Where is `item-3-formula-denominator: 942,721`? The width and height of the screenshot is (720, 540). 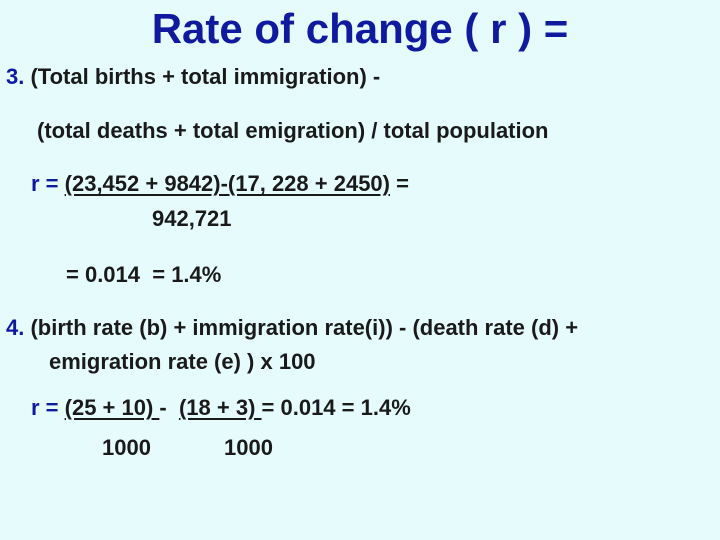
item-3-formula-denominator: 942,721 is located at coordinates (192, 218).